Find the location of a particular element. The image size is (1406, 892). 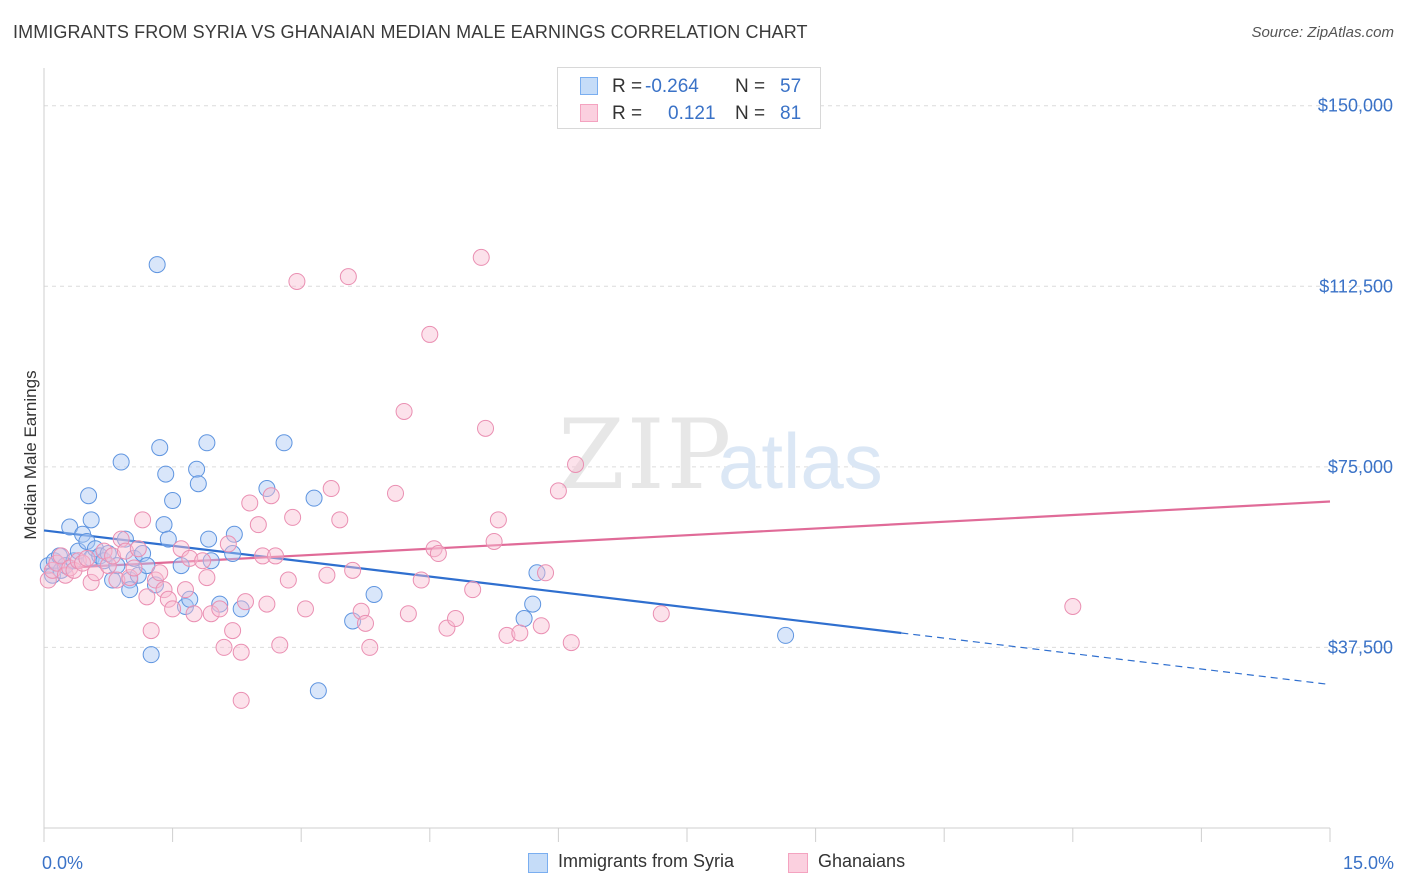

stats-swatch-syria is located at coordinates (589, 86).